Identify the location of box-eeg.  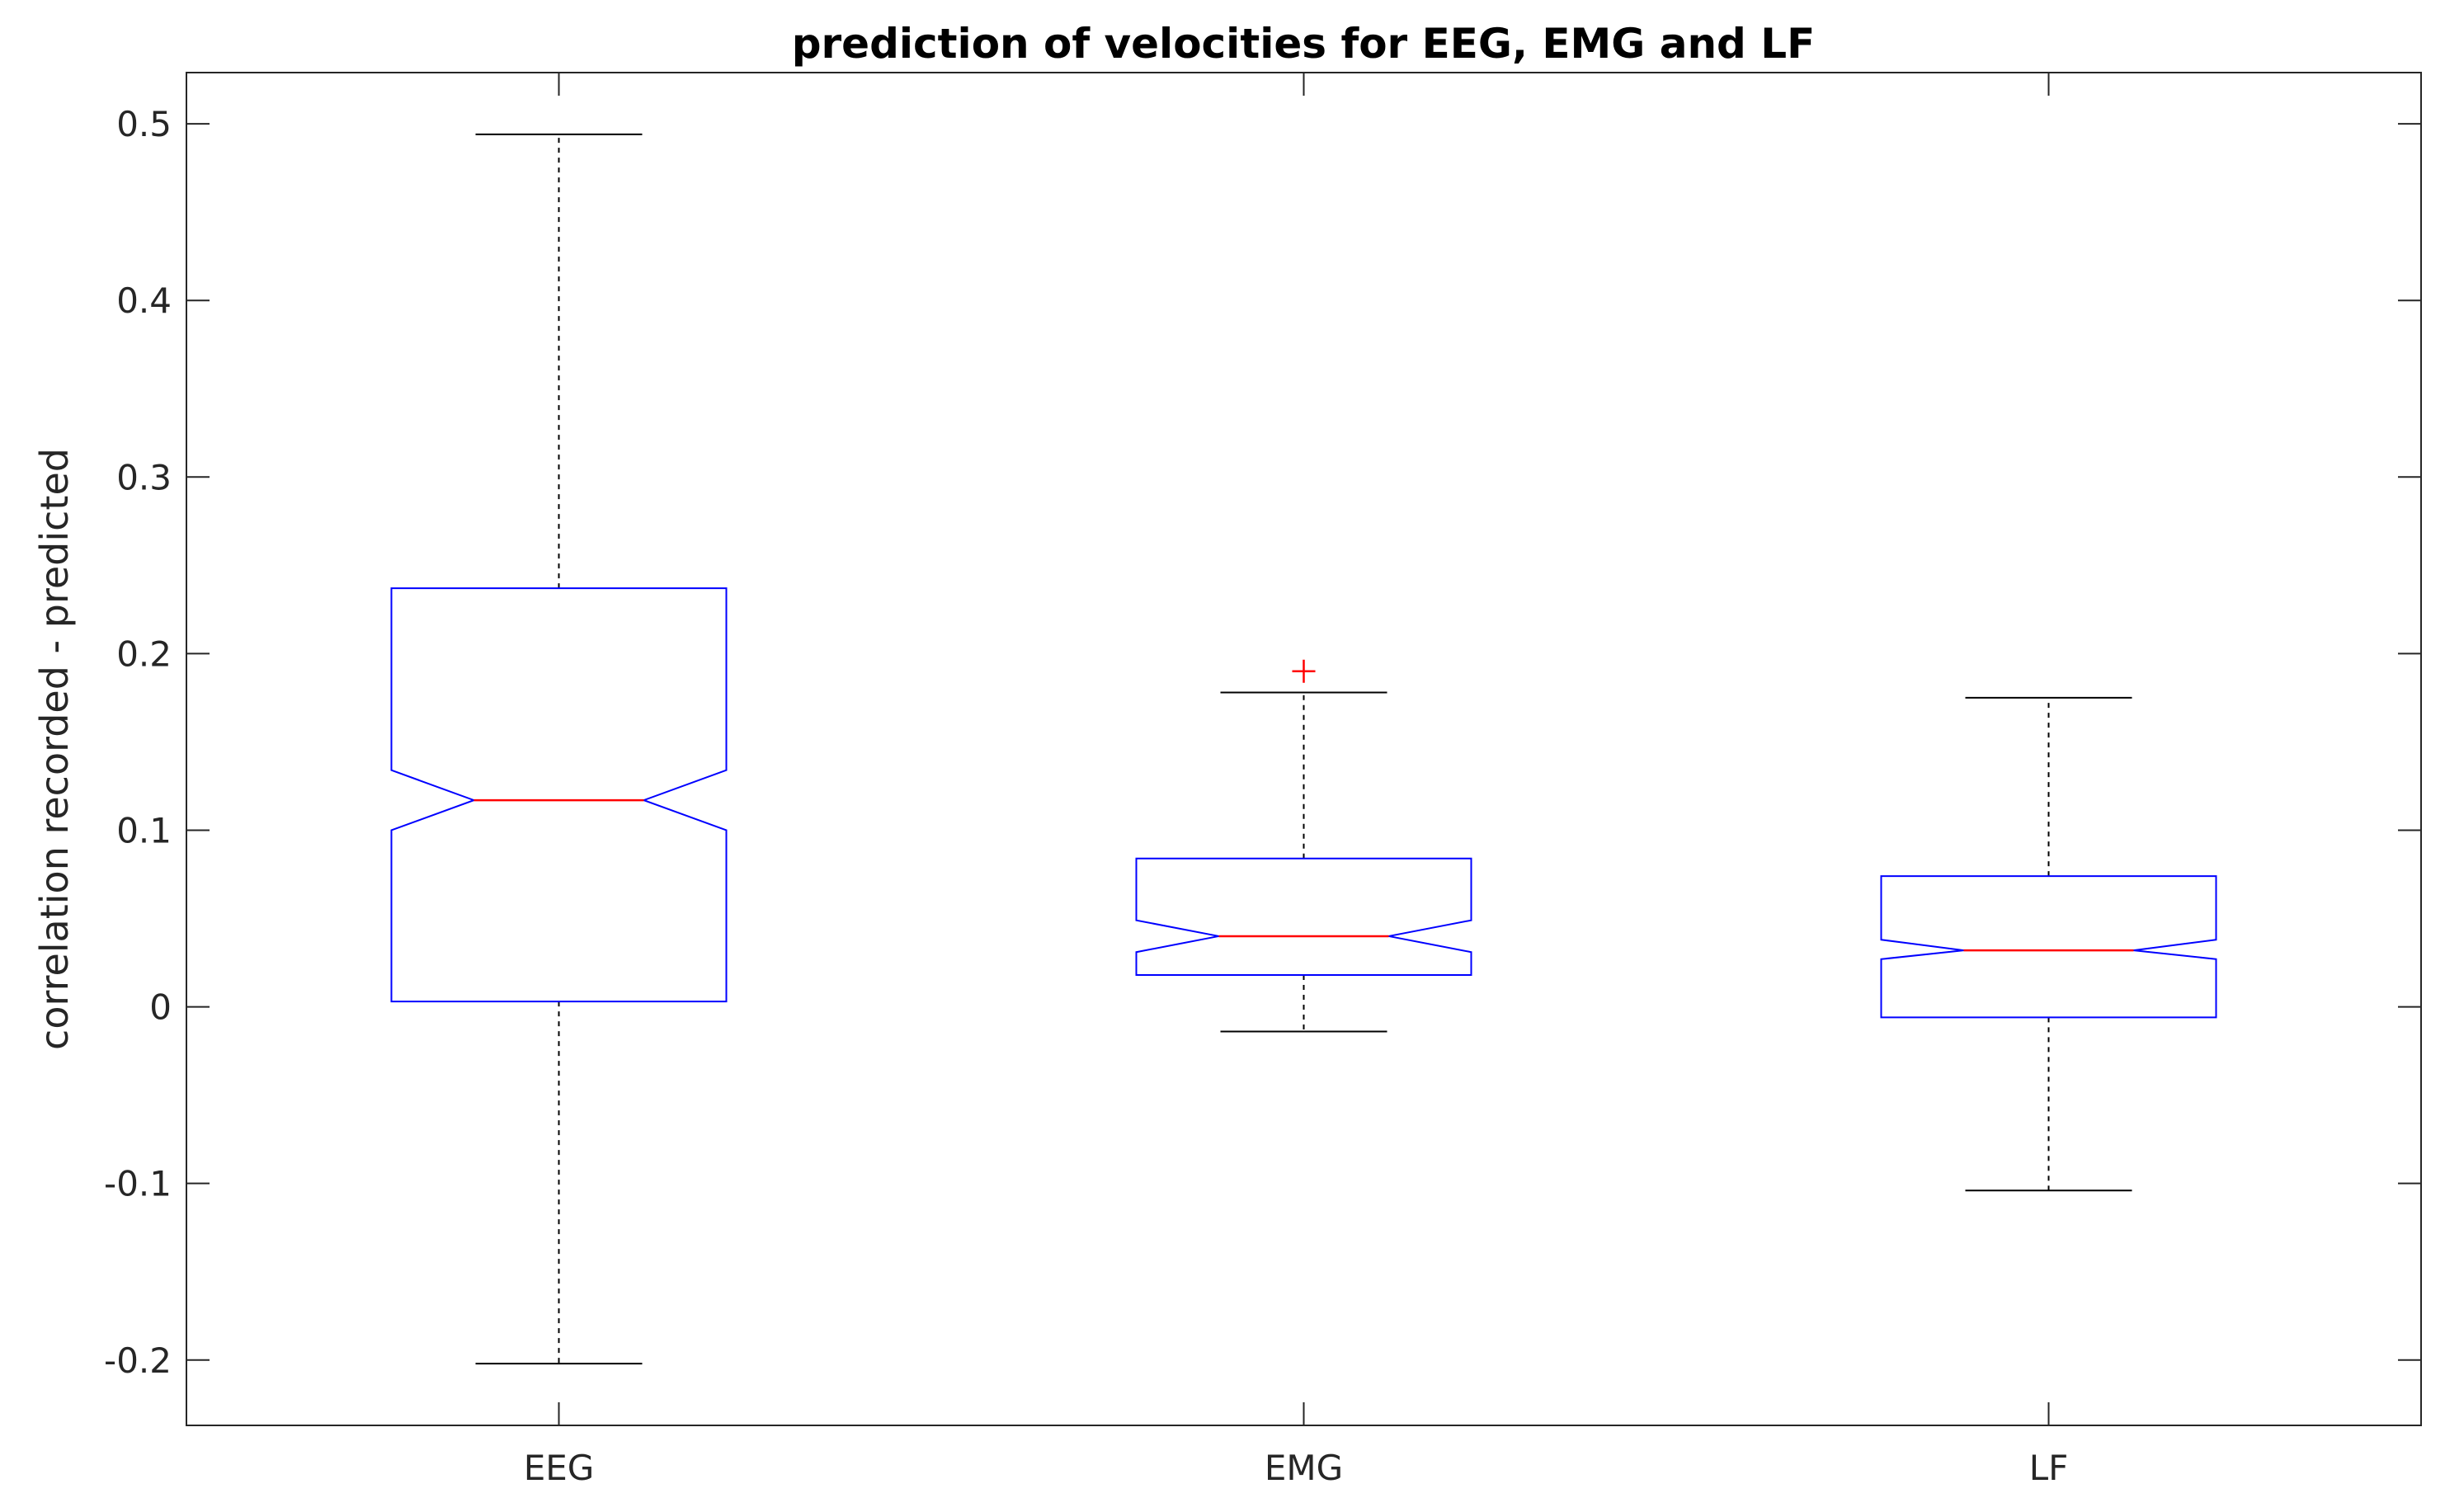
(559, 795).